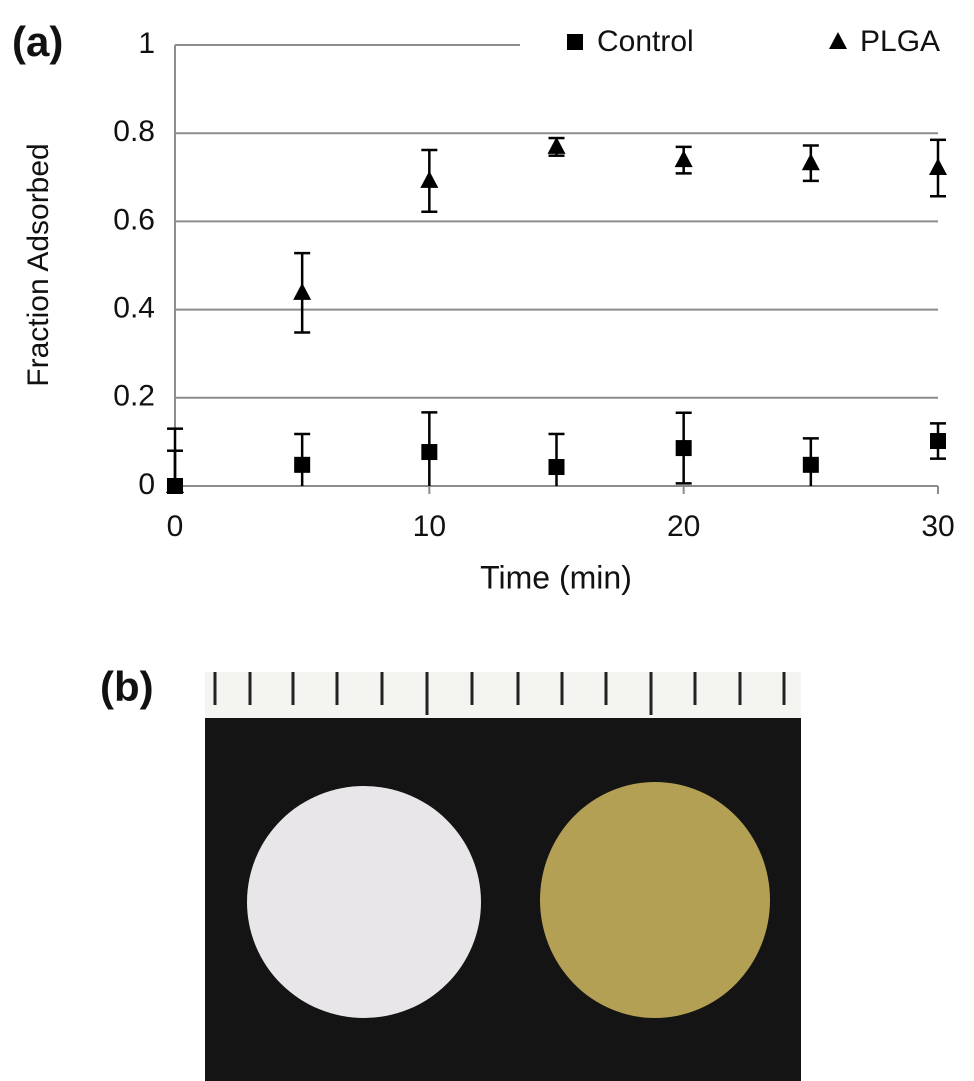 Image resolution: width=974 pixels, height=1081 pixels. What do you see at coordinates (134, 219) in the screenshot?
I see `y-tick-label: 0.6` at bounding box center [134, 219].